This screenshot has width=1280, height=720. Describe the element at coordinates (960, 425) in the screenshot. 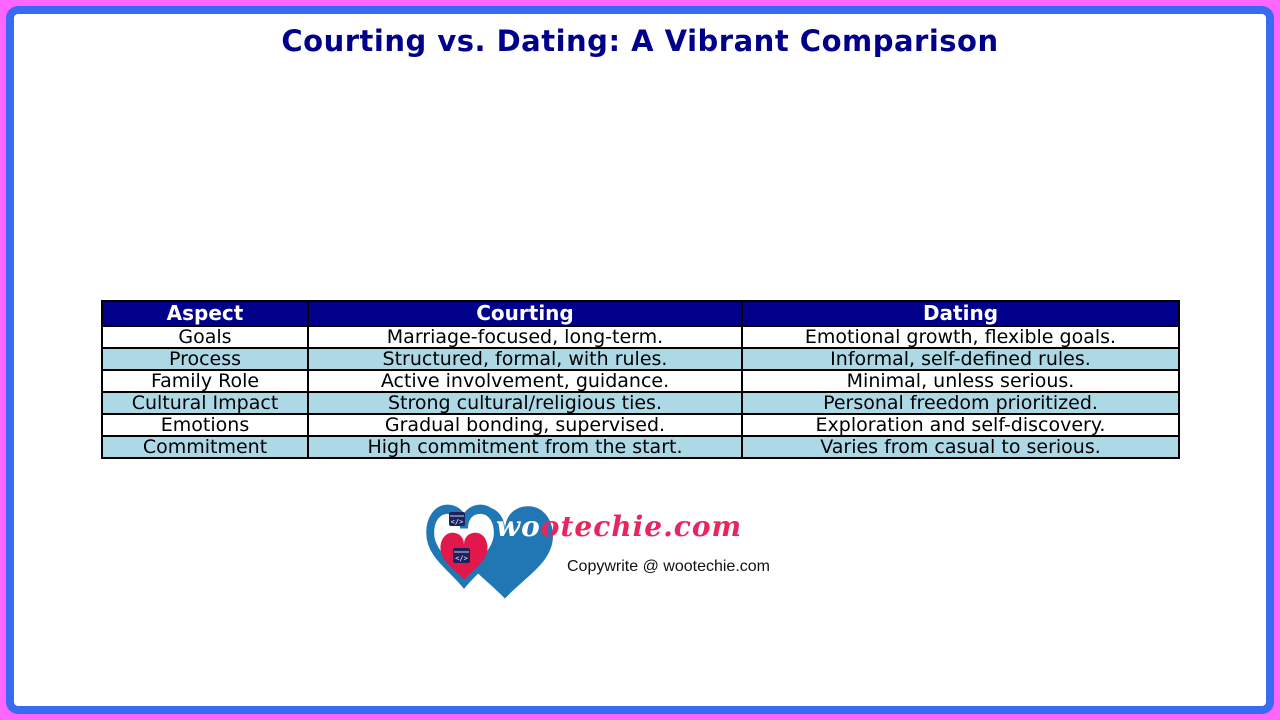

I see `cell-dating: Exploration and self-discovery.` at that location.